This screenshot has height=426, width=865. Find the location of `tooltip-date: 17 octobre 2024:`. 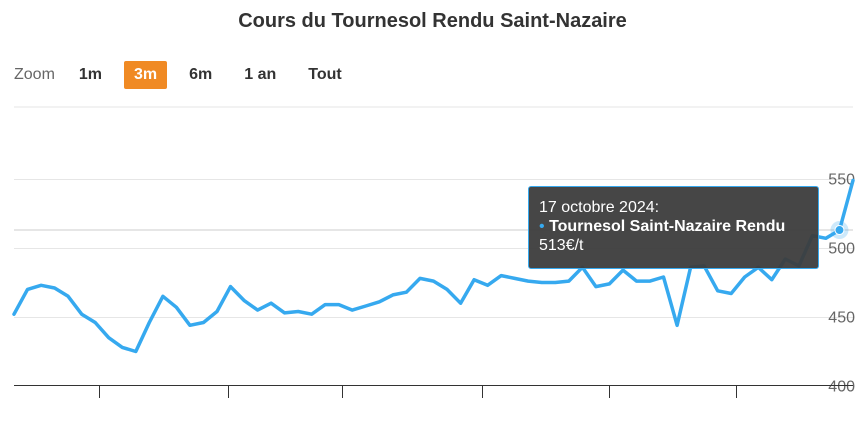

tooltip-date: 17 octobre 2024: is located at coordinates (599, 207).